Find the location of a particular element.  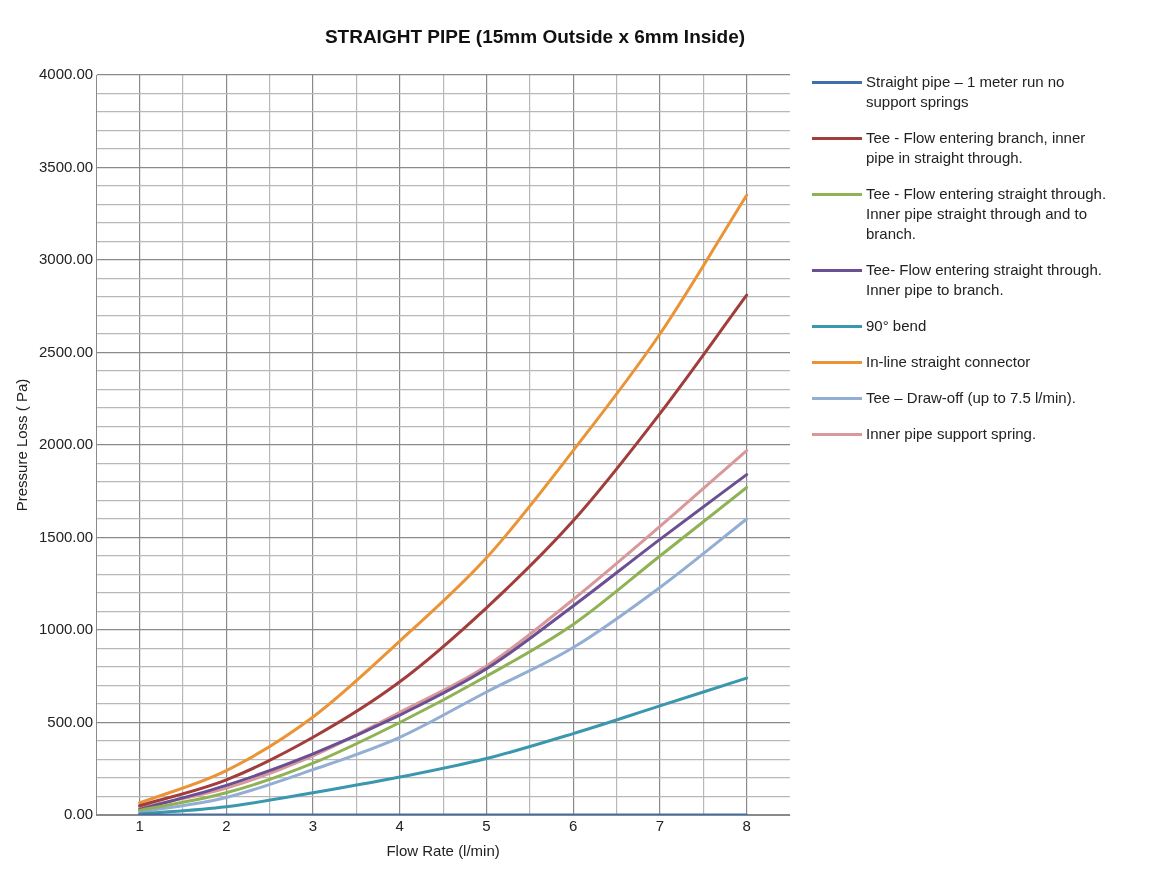

legend-label: Straight pipe – 1 meter run no support springs is located at coordinates (966, 92).